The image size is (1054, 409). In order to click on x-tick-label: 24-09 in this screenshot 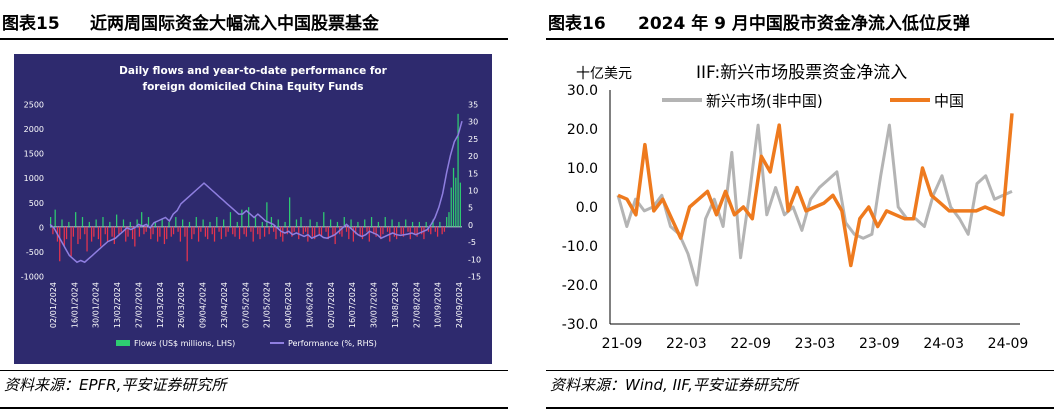, I will do `click(1008, 344)`.